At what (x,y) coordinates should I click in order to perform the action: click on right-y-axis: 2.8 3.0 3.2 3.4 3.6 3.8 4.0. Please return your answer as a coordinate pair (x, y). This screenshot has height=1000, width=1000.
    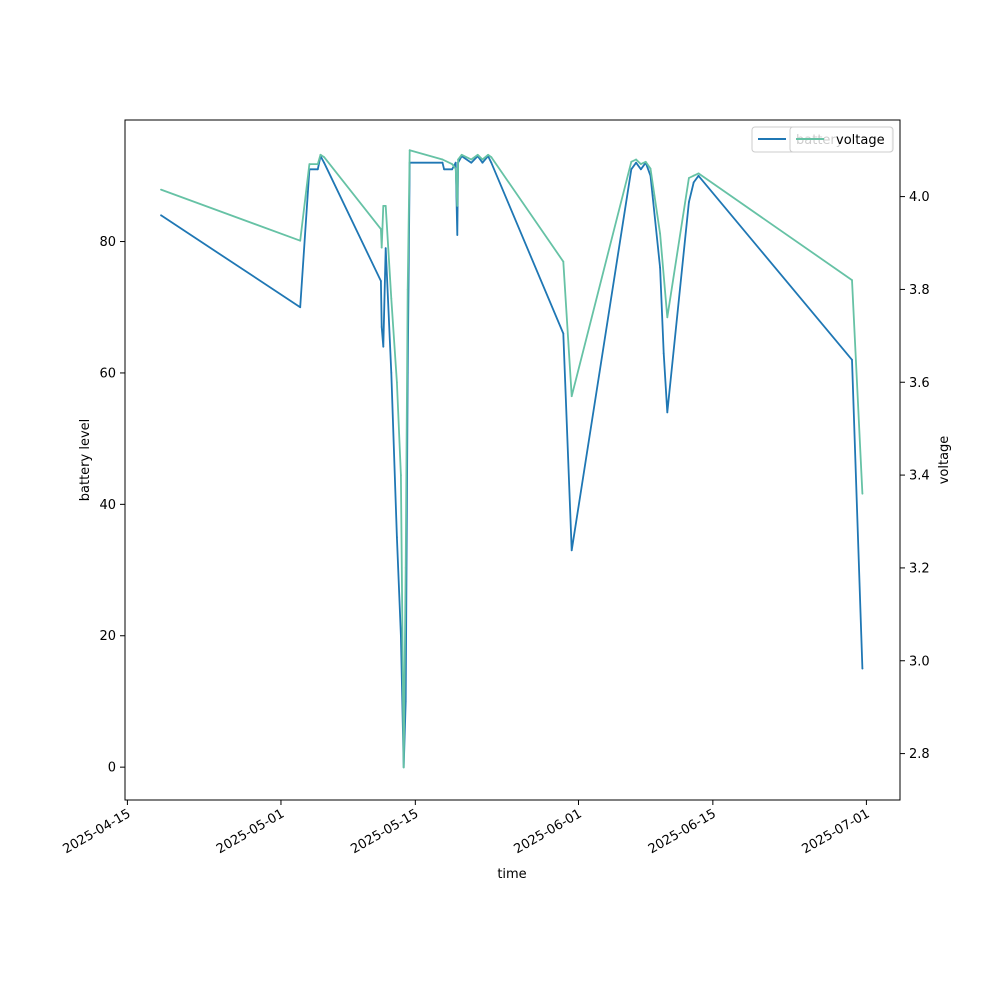
    Looking at the image, I should click on (915, 476).